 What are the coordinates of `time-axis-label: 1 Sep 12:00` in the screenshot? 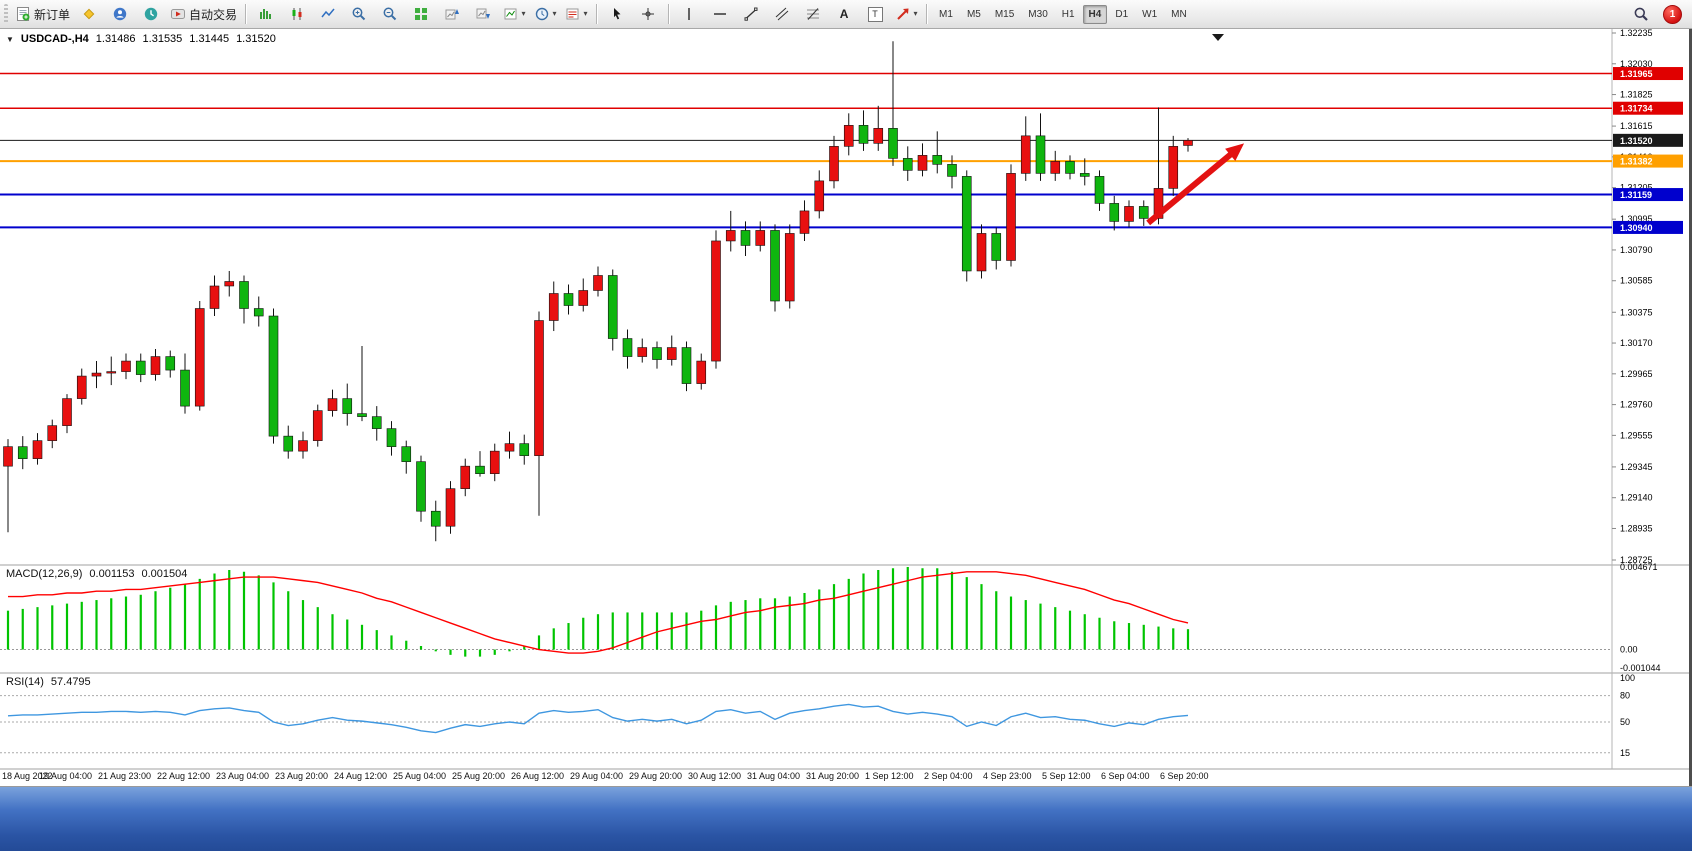 It's located at (889, 776).